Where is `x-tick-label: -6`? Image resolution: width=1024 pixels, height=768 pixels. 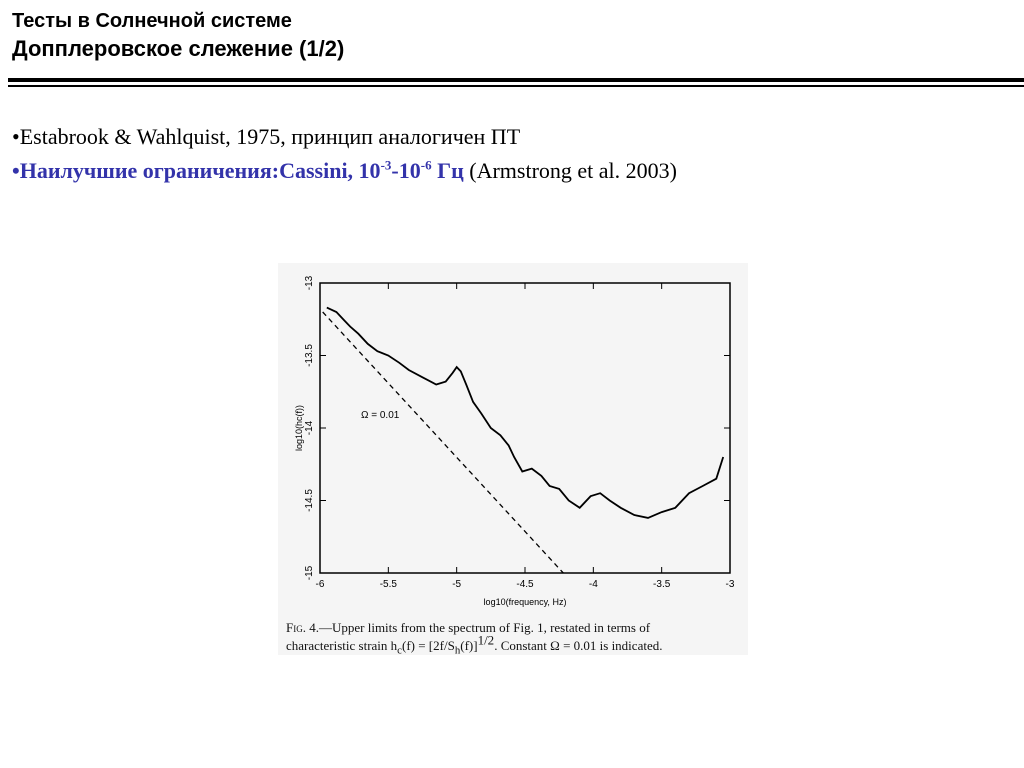
x-tick-label: -6 is located at coordinates (320, 584).